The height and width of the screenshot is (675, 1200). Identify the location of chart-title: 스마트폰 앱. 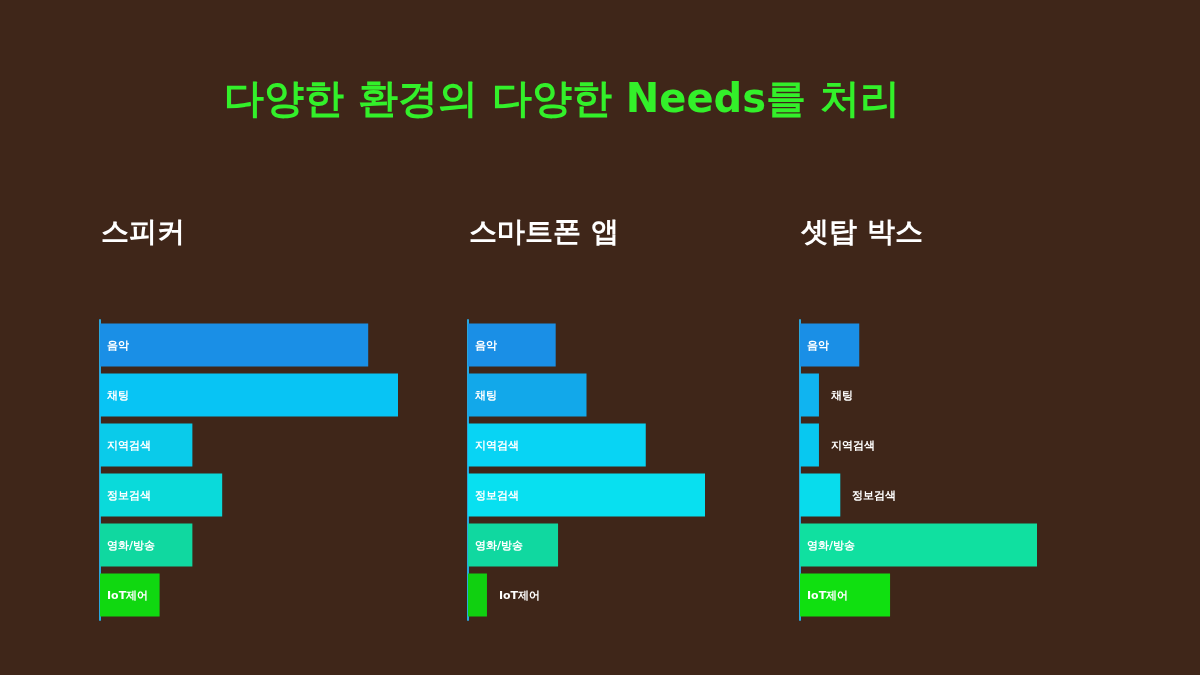
(544, 231).